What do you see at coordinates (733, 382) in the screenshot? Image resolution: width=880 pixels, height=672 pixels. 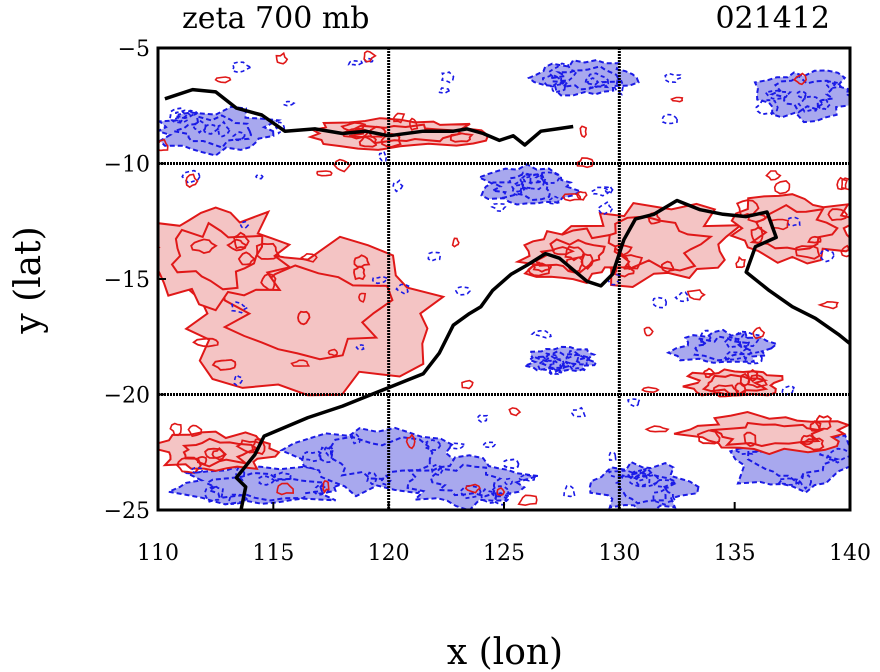 I see `positive-contour-fill` at bounding box center [733, 382].